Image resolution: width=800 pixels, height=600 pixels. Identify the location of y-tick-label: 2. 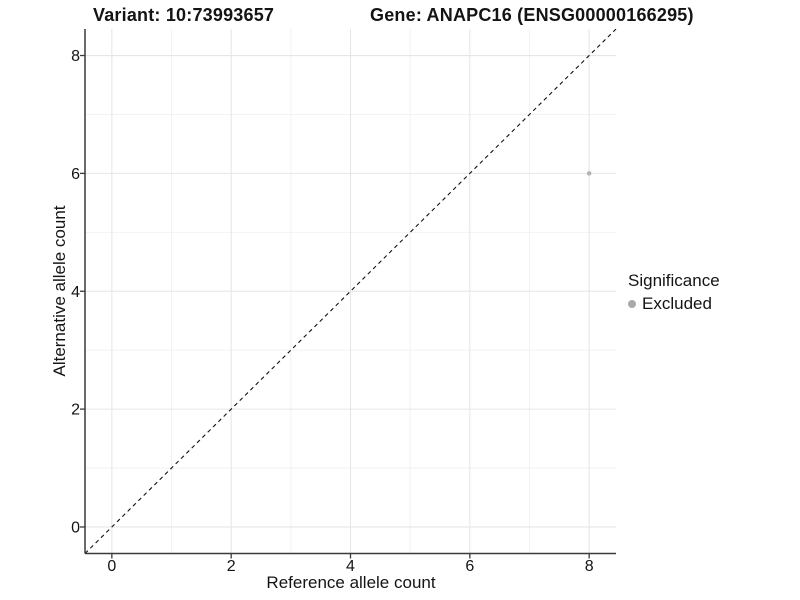
(75, 410).